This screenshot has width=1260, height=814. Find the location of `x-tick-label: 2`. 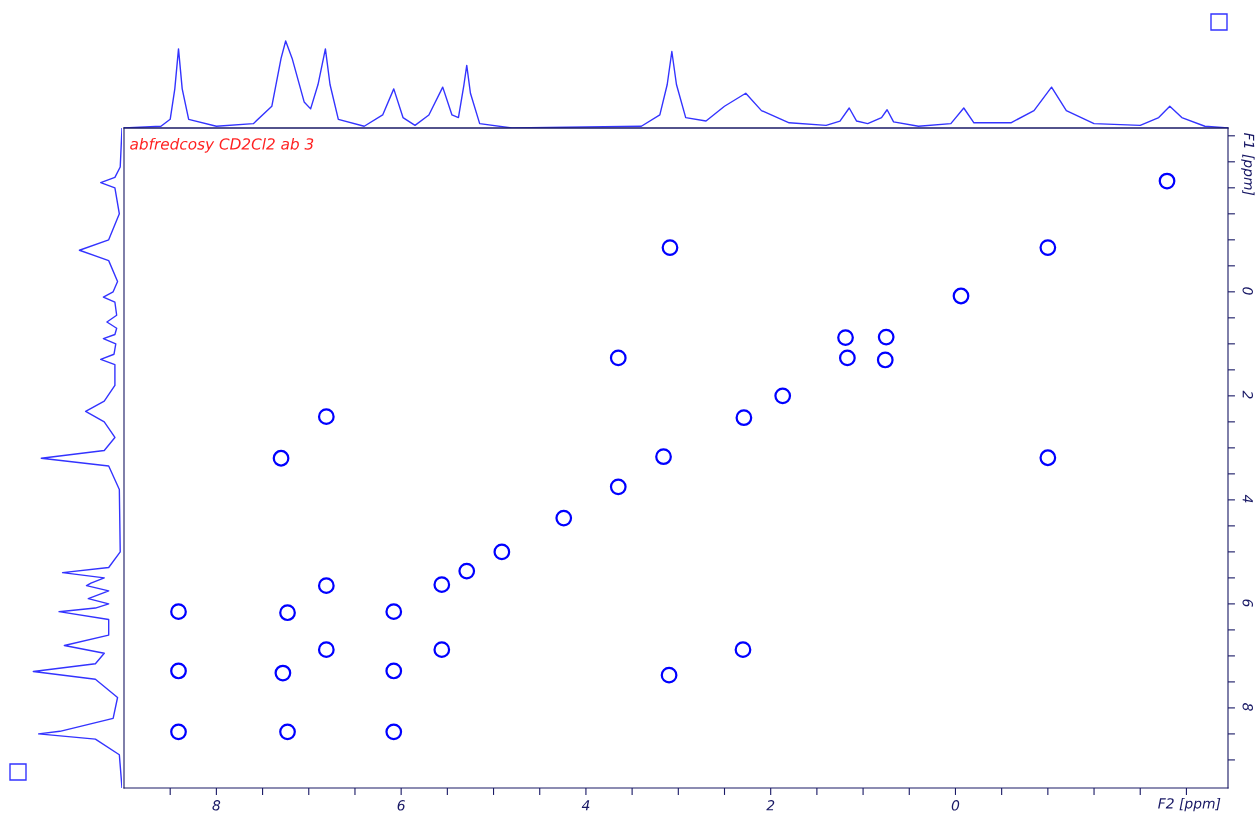

x-tick-label: 2 is located at coordinates (770, 805).